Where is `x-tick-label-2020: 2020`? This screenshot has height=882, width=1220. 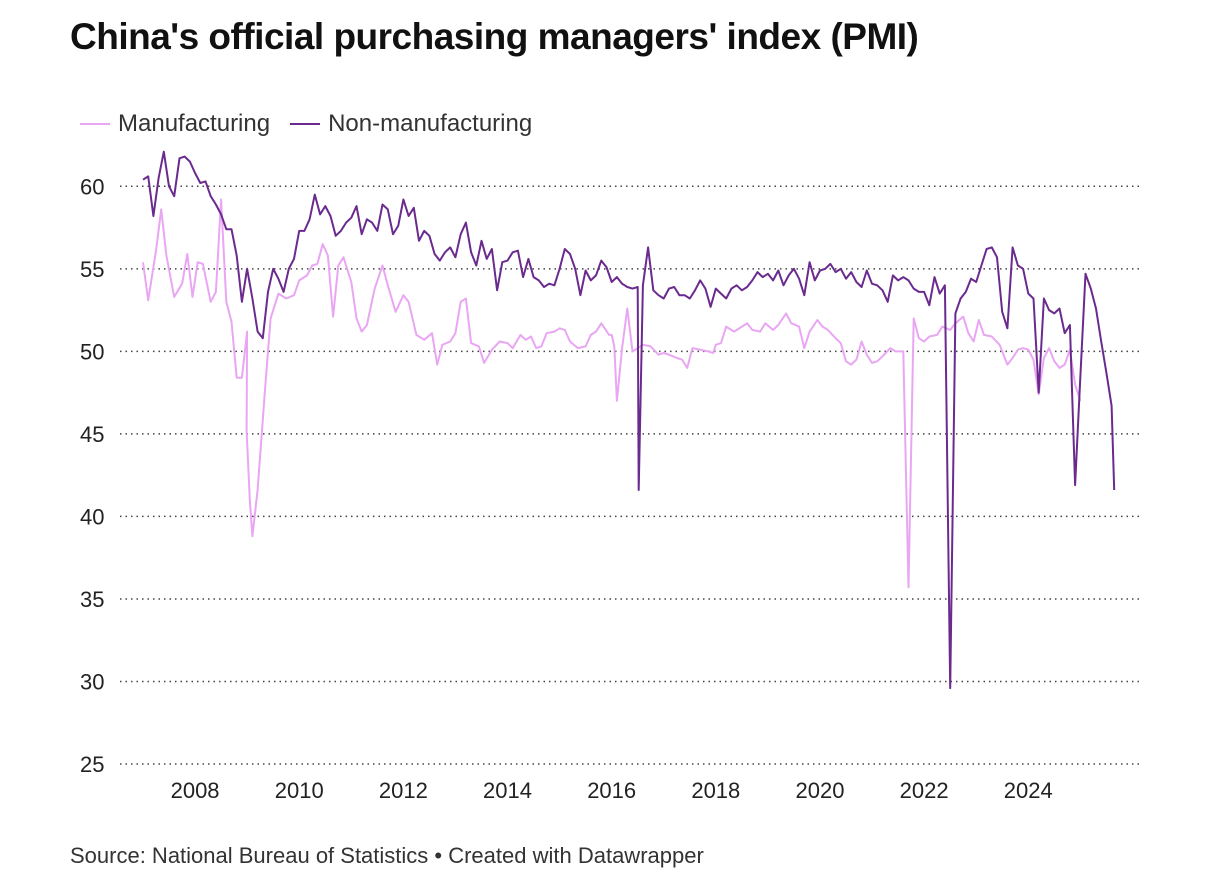
x-tick-label-2020: 2020 is located at coordinates (819, 790).